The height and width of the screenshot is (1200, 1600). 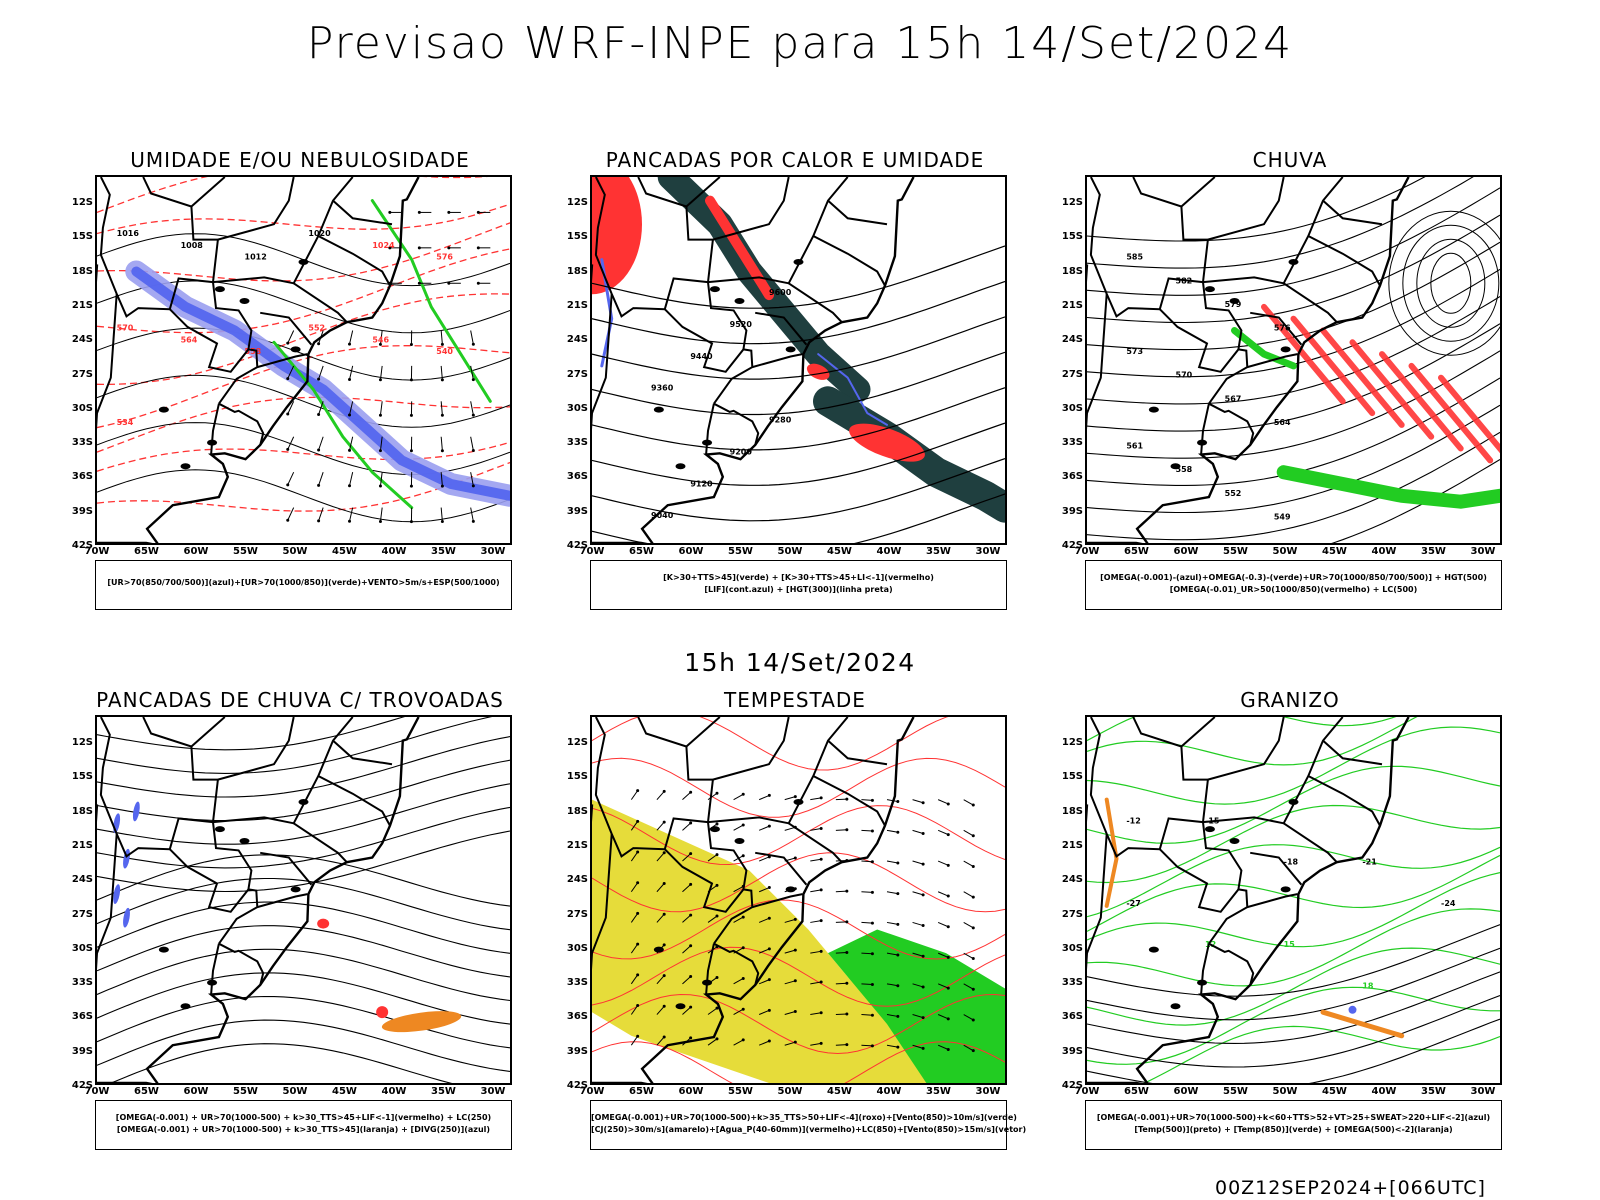 What do you see at coordinates (82, 777) in the screenshot?
I see `latitude-tick-label: 15S` at bounding box center [82, 777].